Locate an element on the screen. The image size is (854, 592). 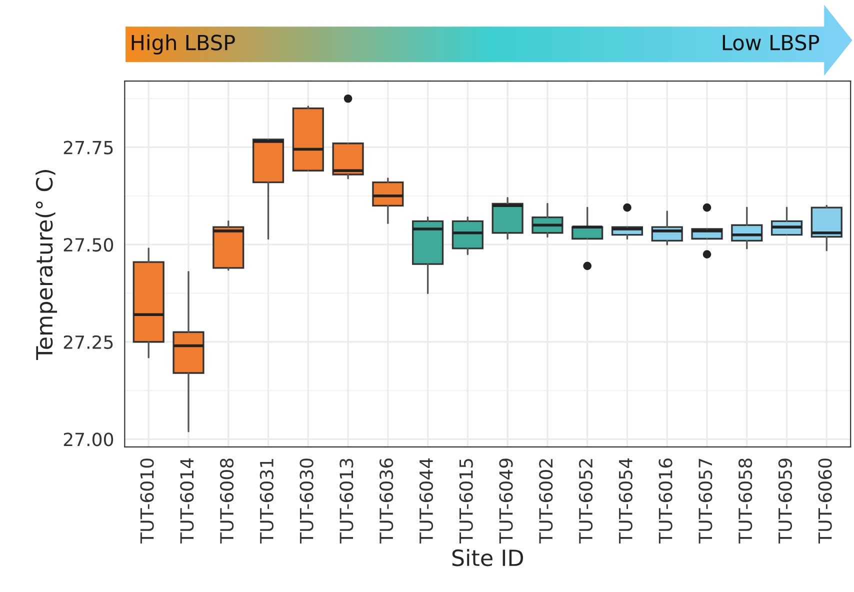
x-tick-label: TUT-6058 is located at coordinates (745, 501).